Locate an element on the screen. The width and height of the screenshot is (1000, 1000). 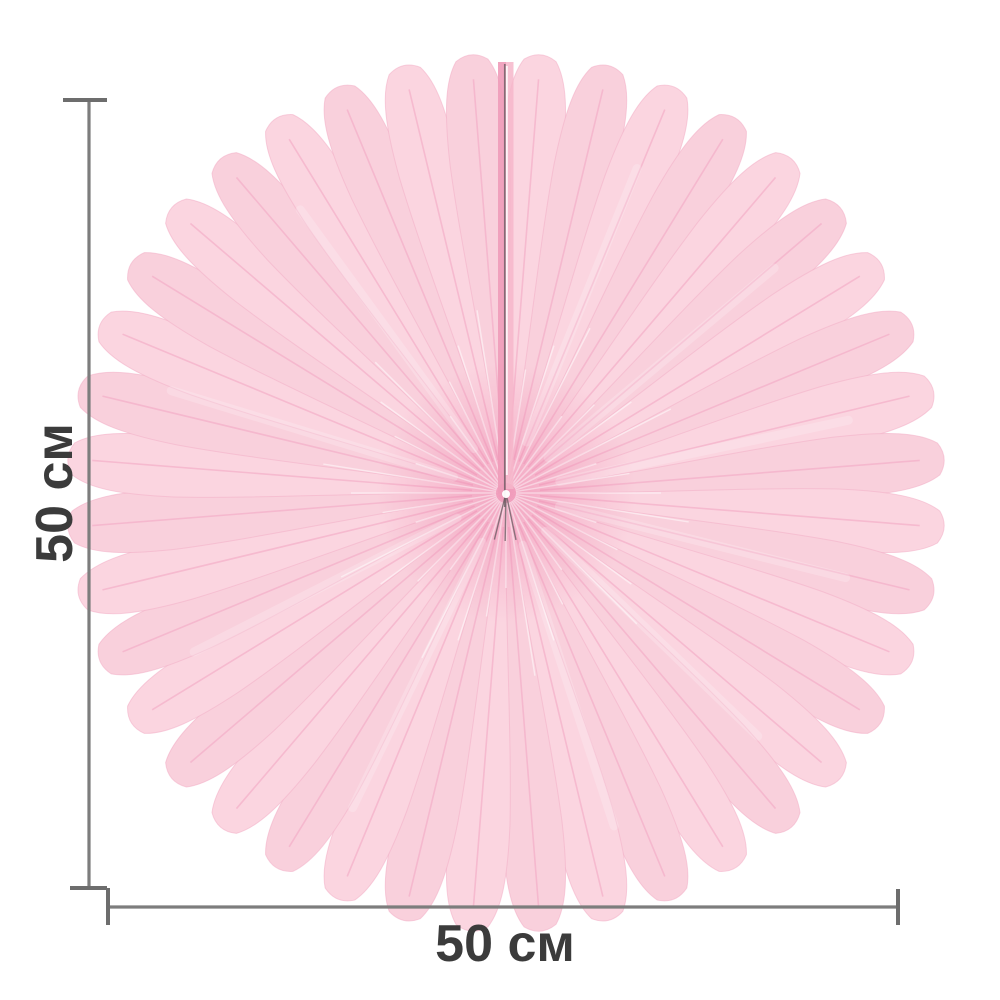
height-dimension-label: 50 см is located at coordinates (55, 493).